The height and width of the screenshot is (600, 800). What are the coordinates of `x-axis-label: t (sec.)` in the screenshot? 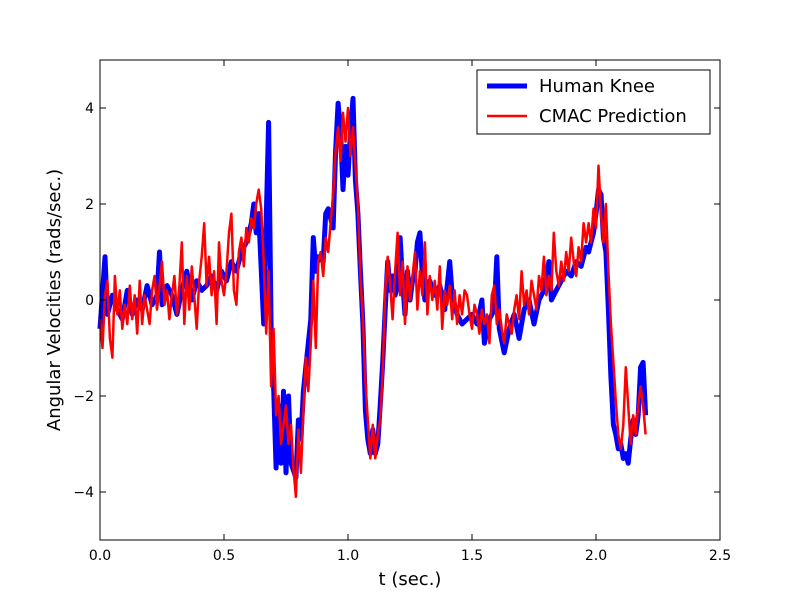 It's located at (410, 579).